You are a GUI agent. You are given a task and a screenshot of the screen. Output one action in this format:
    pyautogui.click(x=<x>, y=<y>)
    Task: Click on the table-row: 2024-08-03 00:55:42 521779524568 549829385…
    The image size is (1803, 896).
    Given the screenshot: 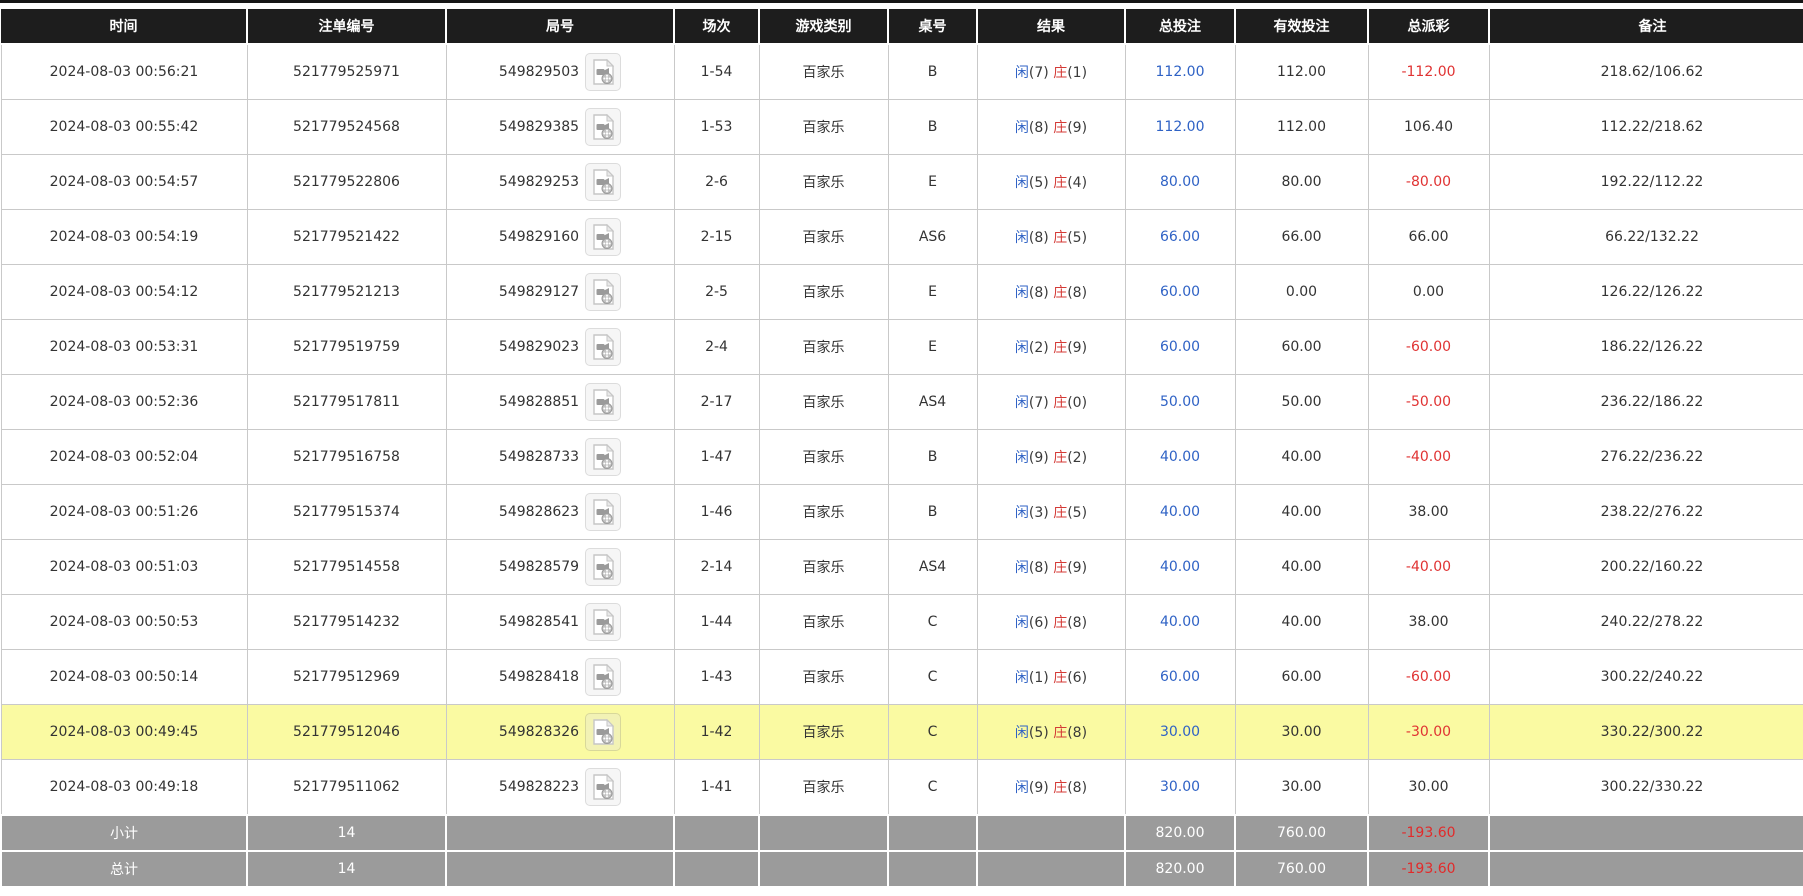 What is the action you would take?
    pyautogui.click(x=901, y=127)
    